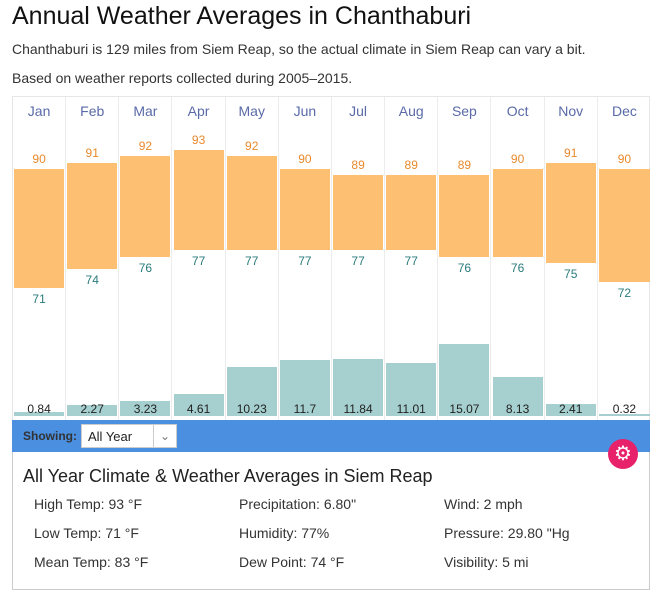 The height and width of the screenshot is (606, 661). I want to click on month-label: Aug, so click(411, 111).